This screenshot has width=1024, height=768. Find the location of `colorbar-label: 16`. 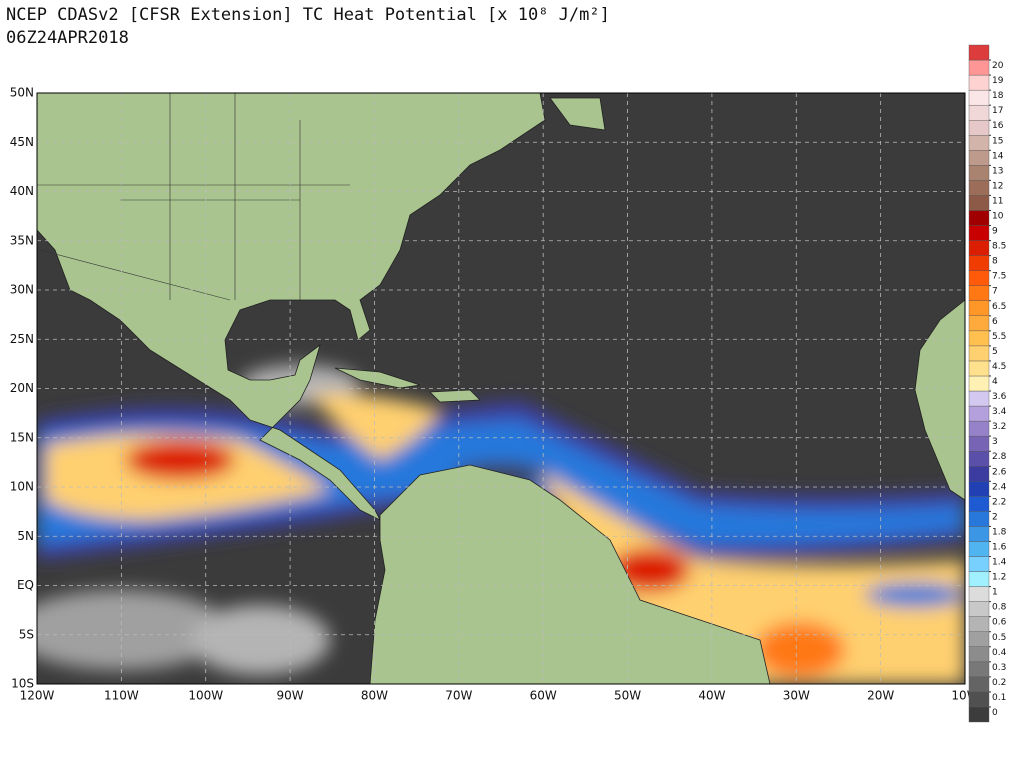

colorbar-label: 16 is located at coordinates (998, 126).